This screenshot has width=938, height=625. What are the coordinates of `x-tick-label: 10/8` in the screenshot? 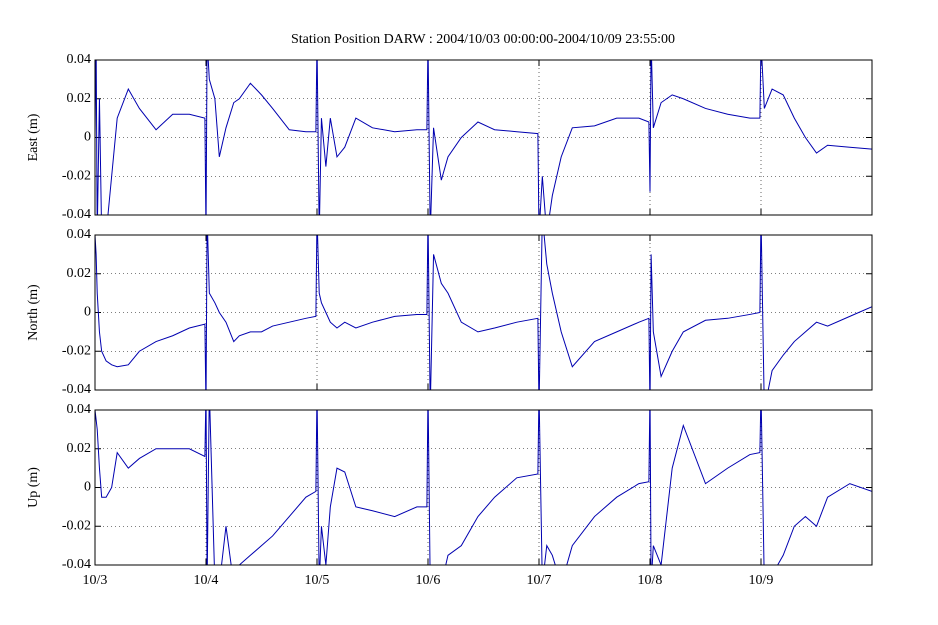 It's located at (650, 580).